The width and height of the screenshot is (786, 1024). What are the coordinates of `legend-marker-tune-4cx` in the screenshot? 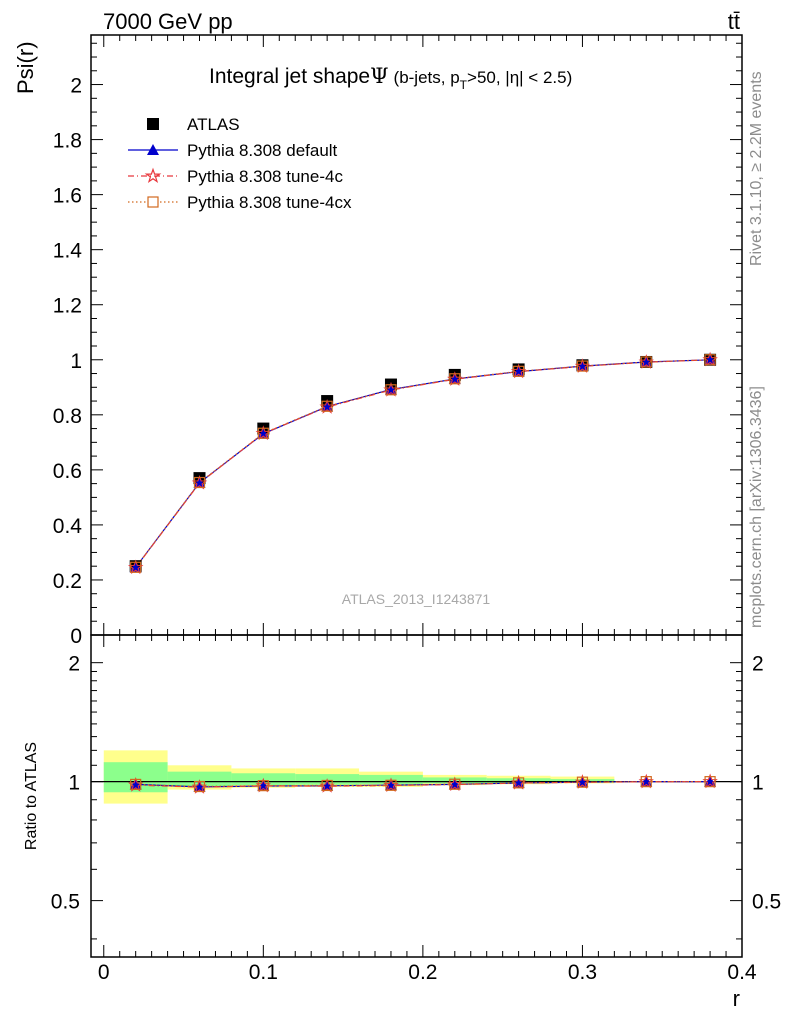 It's located at (153, 202).